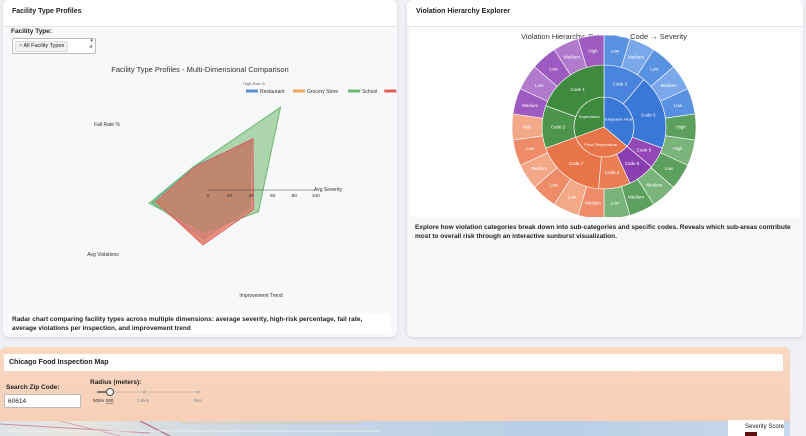  I want to click on zip-search-input: 60614, so click(42, 401).